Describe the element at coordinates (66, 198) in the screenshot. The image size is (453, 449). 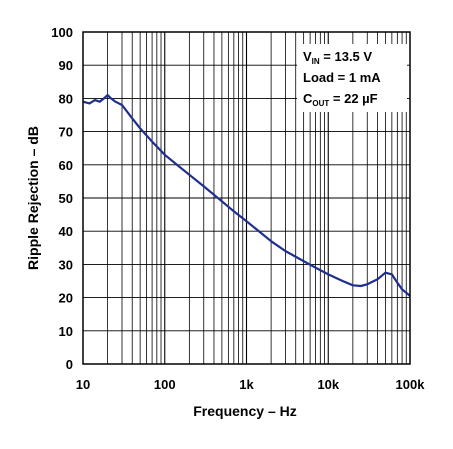
I see `y-tick-label: 50` at that location.